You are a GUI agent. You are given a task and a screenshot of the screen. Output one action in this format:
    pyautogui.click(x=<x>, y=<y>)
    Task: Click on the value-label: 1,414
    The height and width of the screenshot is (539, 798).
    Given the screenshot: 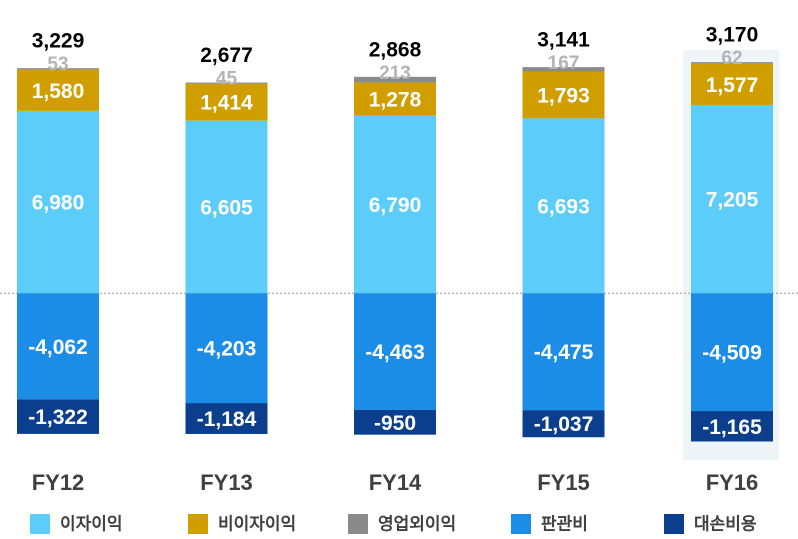 What is the action you would take?
    pyautogui.click(x=226, y=103)
    